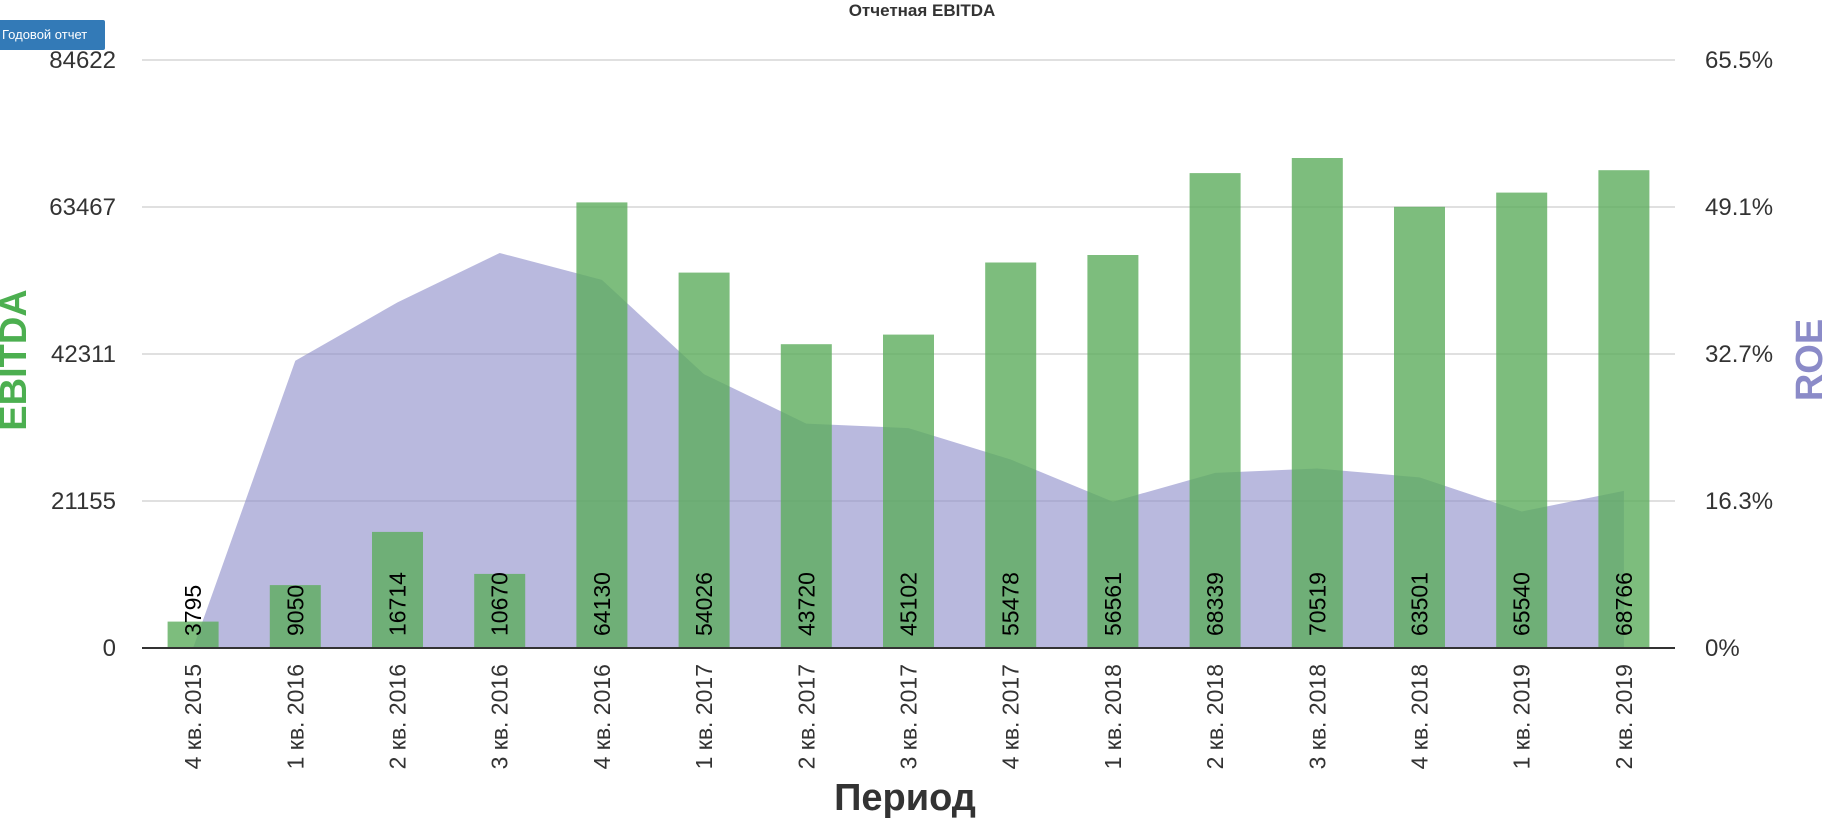 The height and width of the screenshot is (821, 1825). What do you see at coordinates (1522, 604) in the screenshot?
I see `ebitda-data-label: 65540` at bounding box center [1522, 604].